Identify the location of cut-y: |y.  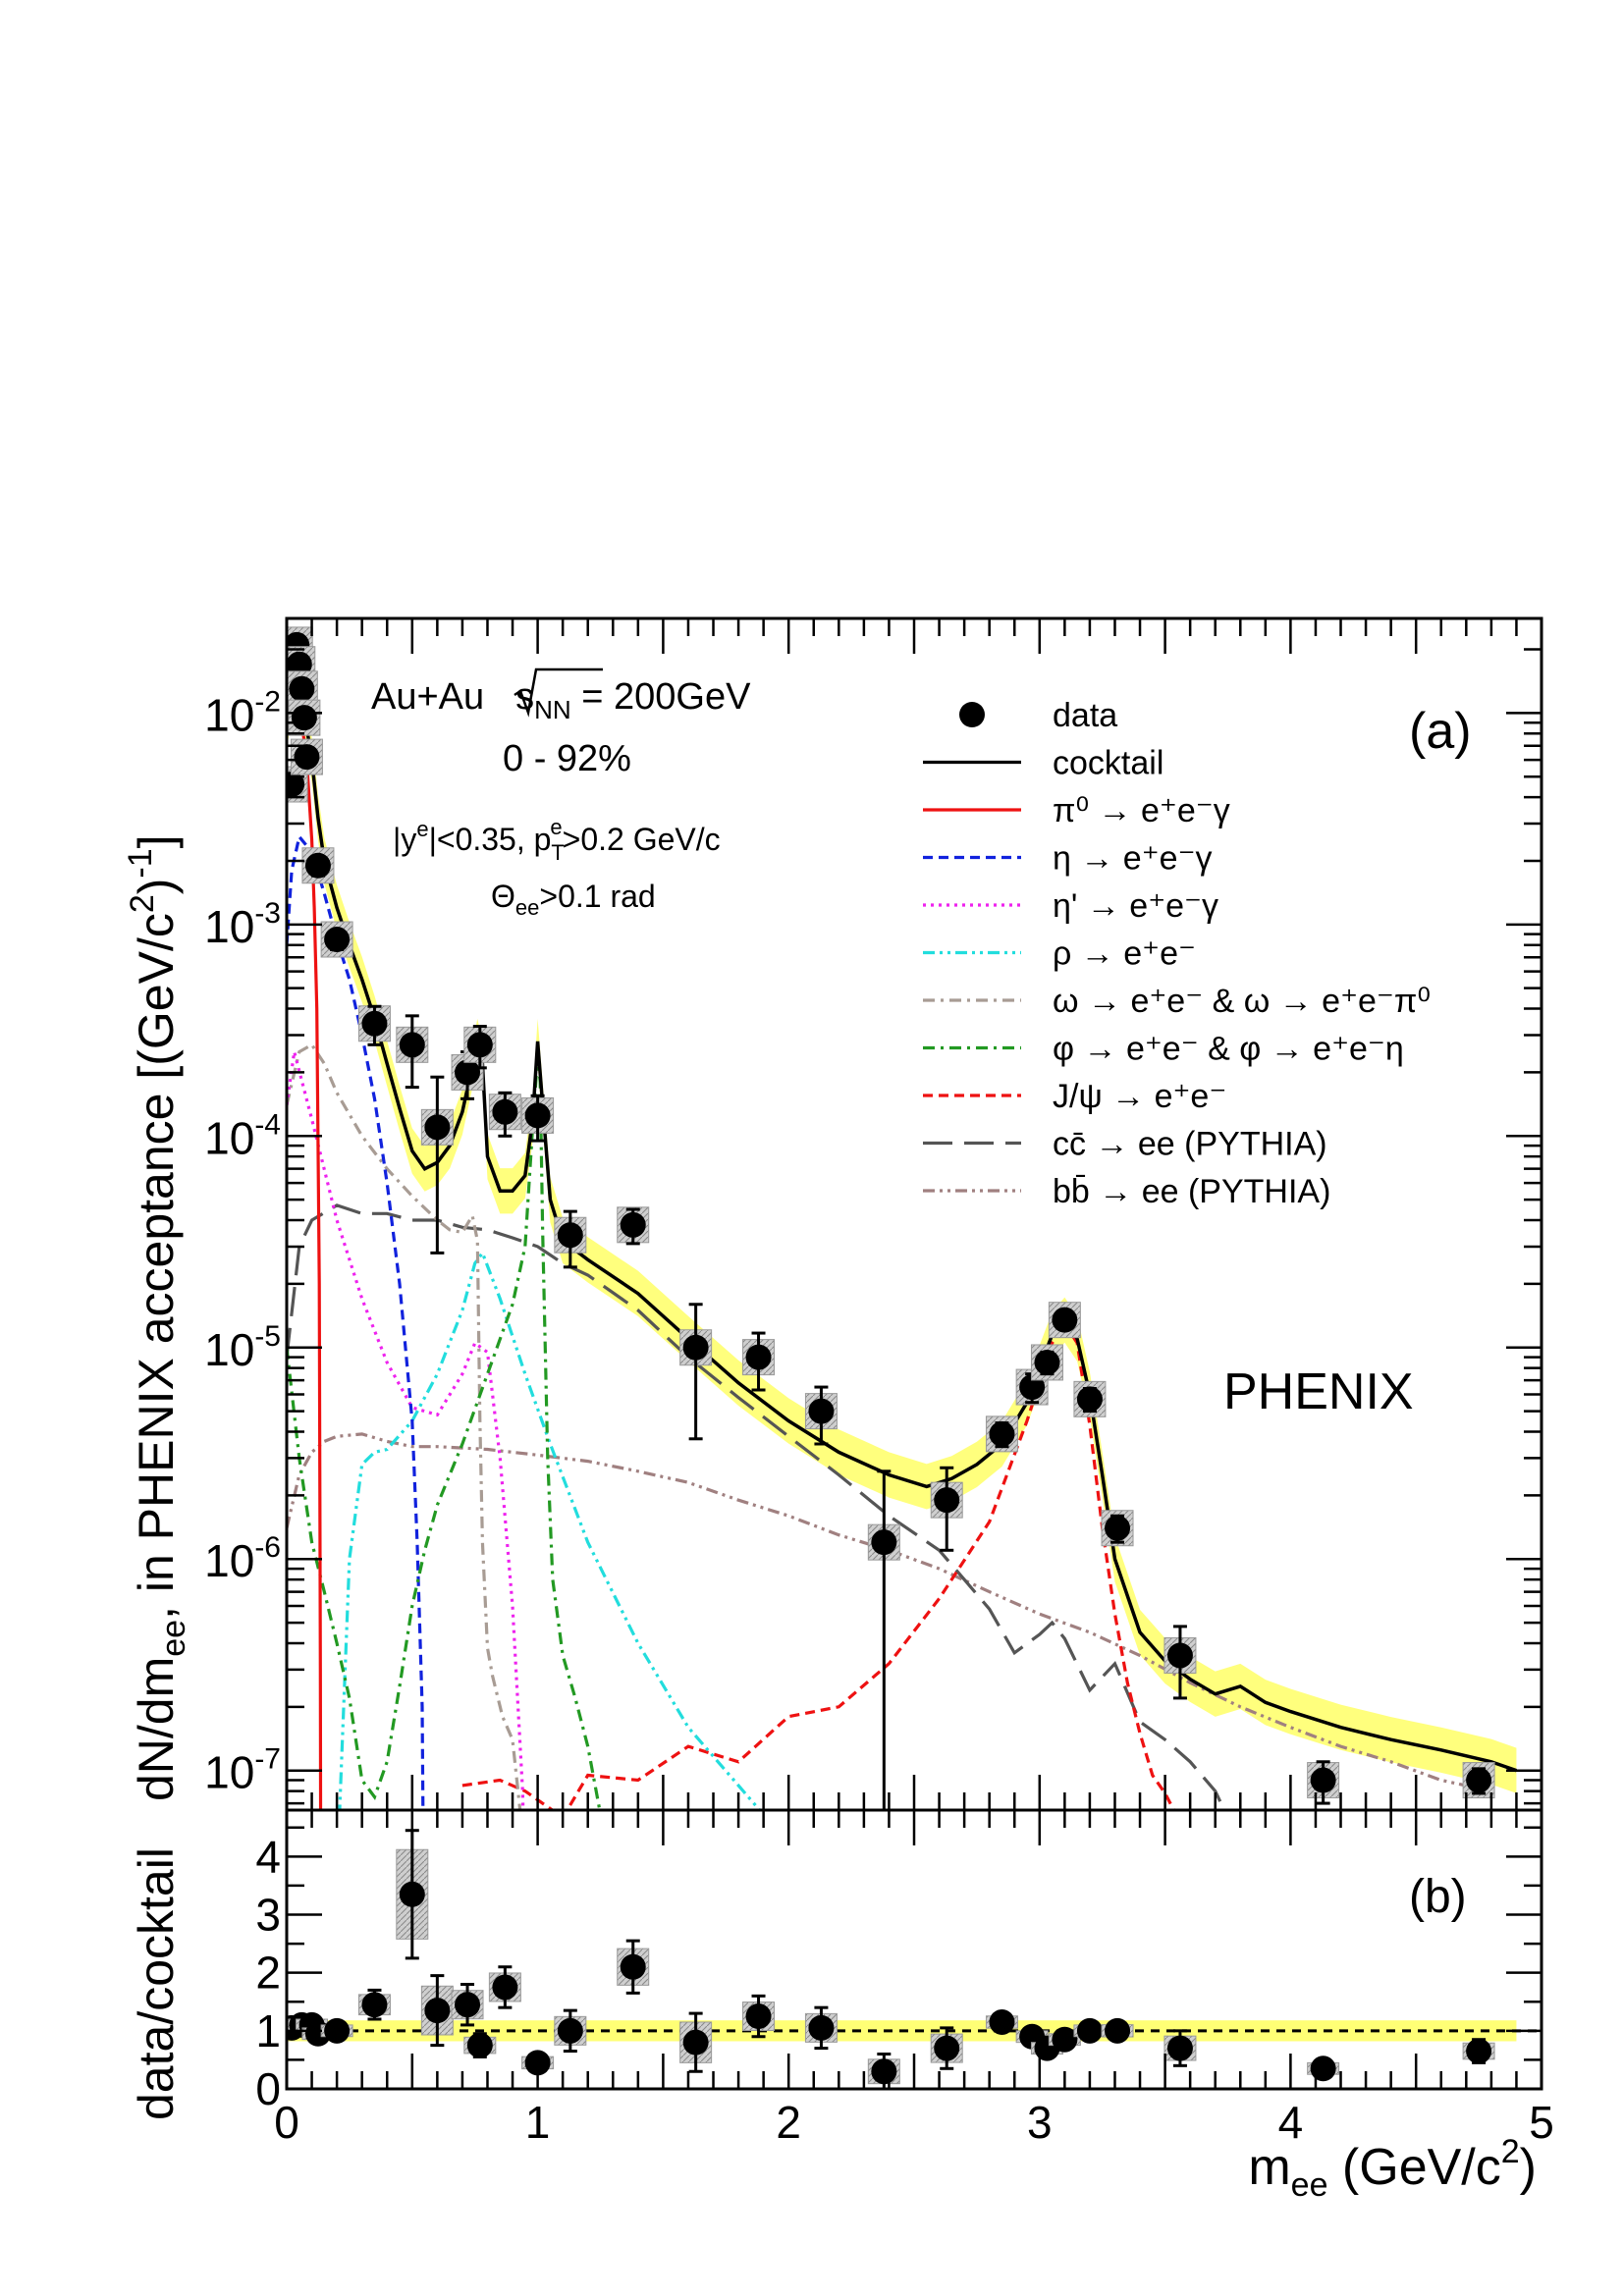
(405, 840).